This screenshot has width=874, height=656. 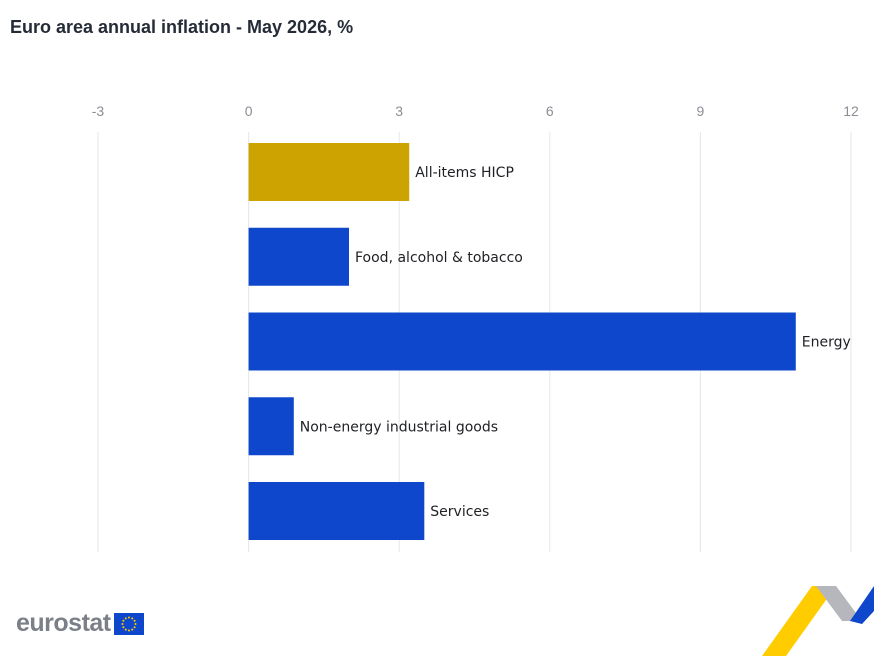 I want to click on x-tick-label: 0, so click(x=249, y=111).